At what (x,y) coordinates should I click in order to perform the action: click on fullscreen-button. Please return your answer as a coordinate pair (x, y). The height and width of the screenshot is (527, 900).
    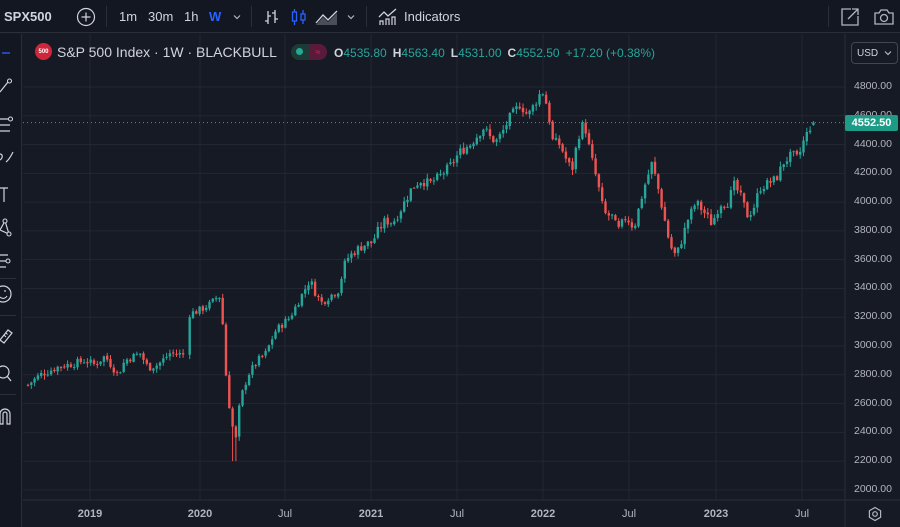
    Looking at the image, I should click on (850, 16).